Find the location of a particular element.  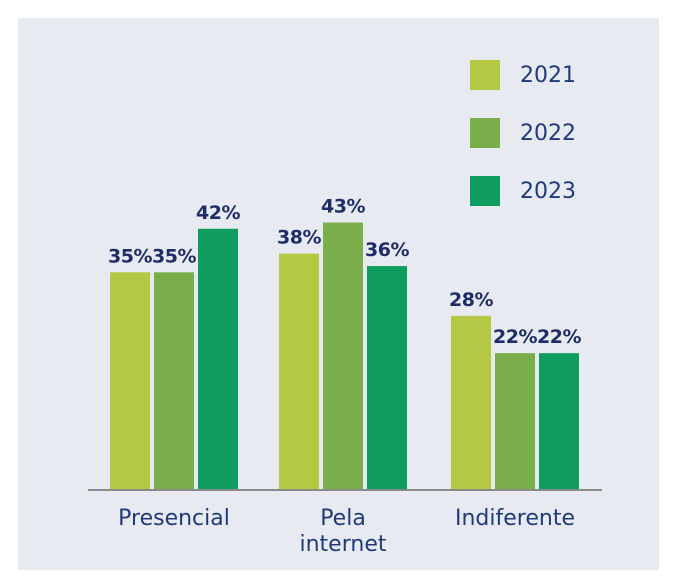

legend-label: 2023 is located at coordinates (548, 191).